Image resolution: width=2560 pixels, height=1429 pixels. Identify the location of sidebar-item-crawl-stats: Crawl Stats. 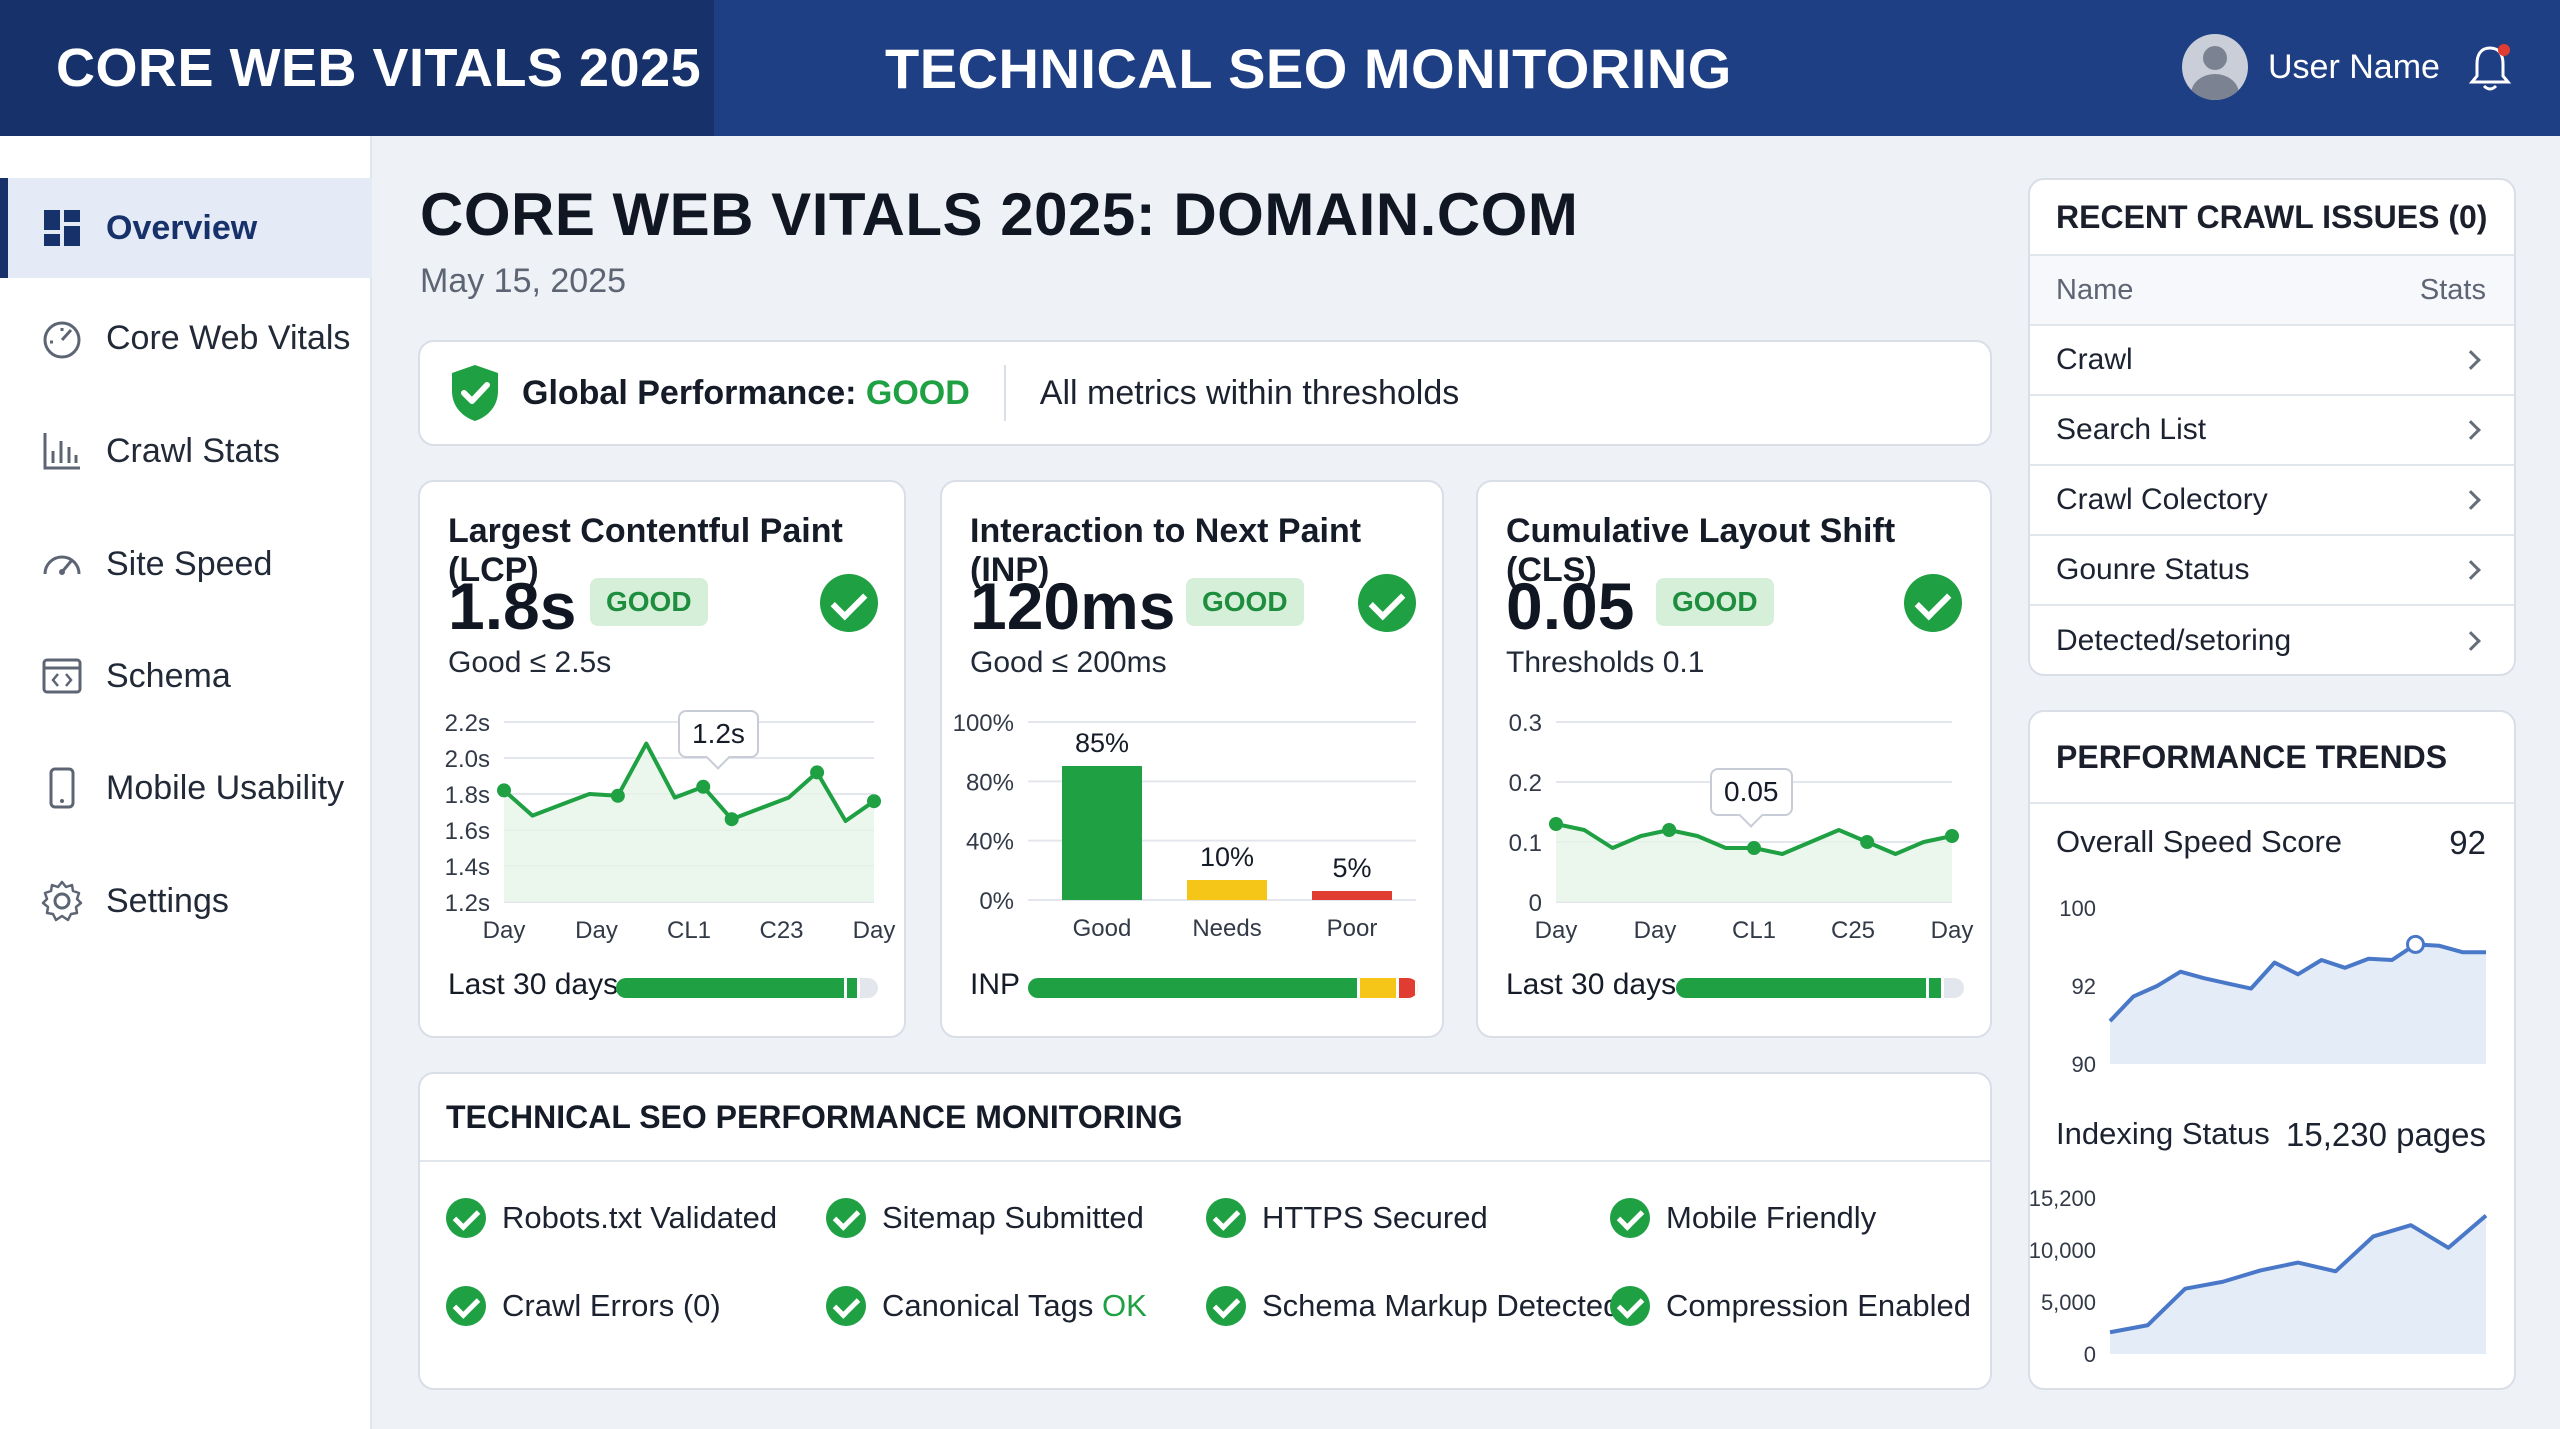
(186, 451).